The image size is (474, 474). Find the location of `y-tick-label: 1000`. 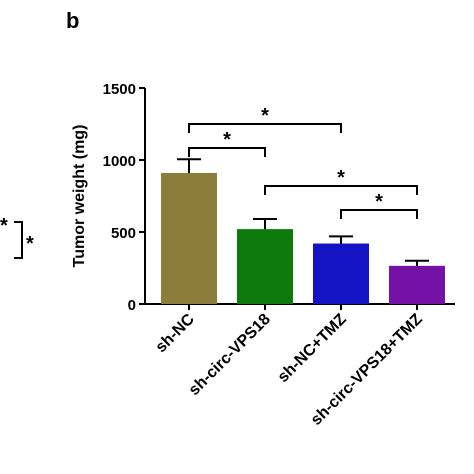

y-tick-label: 1000 is located at coordinates (119, 161).